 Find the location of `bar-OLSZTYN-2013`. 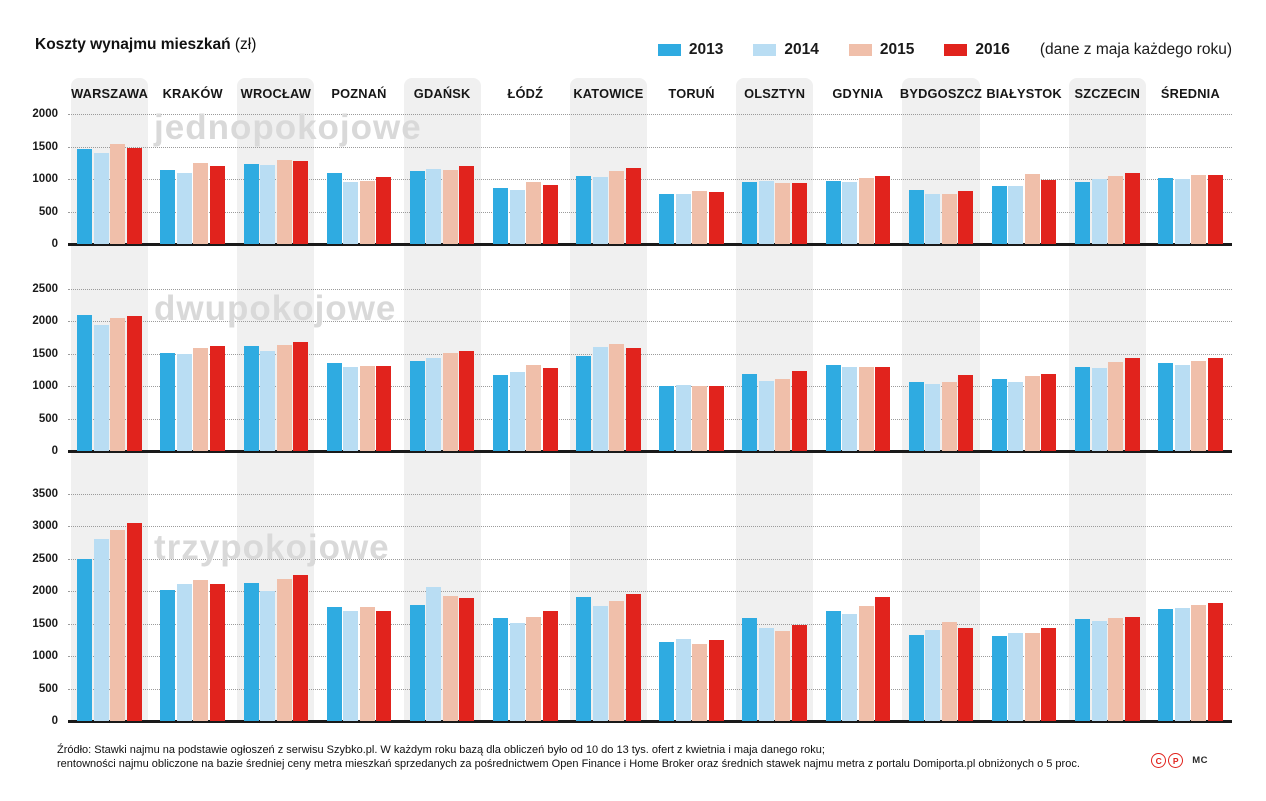

bar-OLSZTYN-2013 is located at coordinates (750, 669).